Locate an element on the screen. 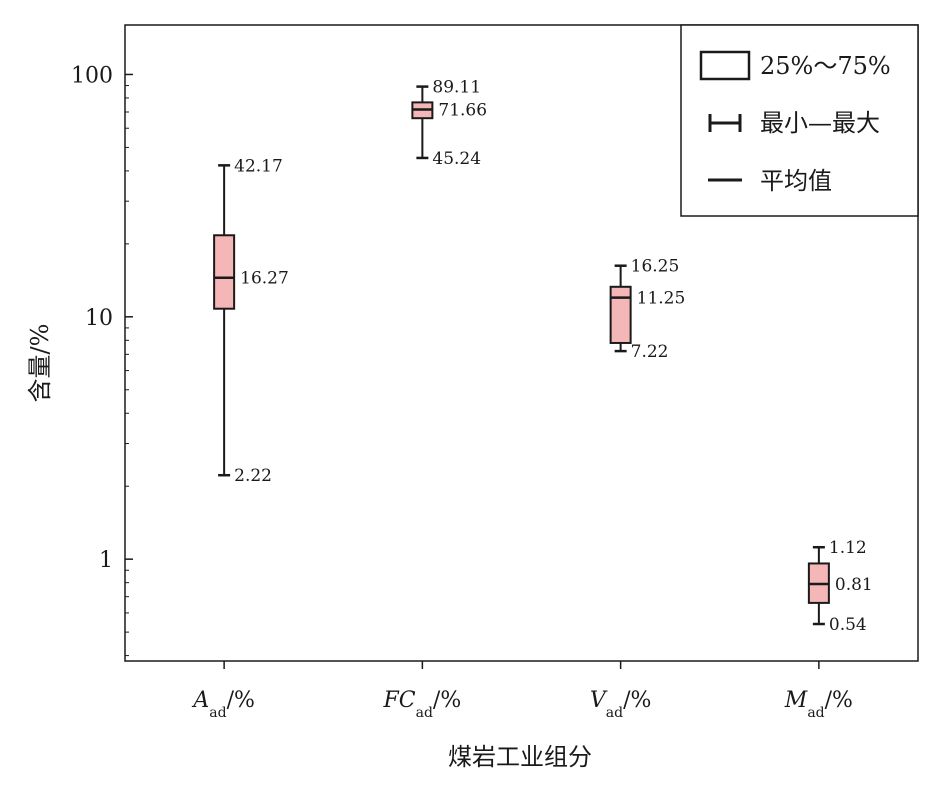 The image size is (945, 795). legend: 25%～75% 最小—最大 平均值 is located at coordinates (799, 120).